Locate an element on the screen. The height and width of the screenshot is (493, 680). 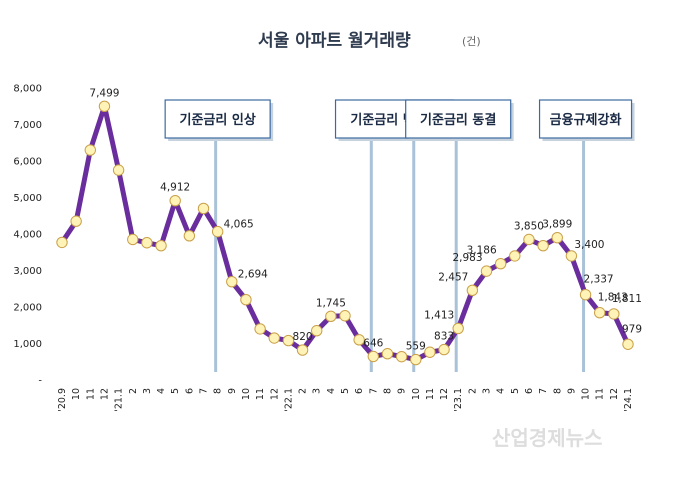
data-label: 3,186 is located at coordinates (482, 251).